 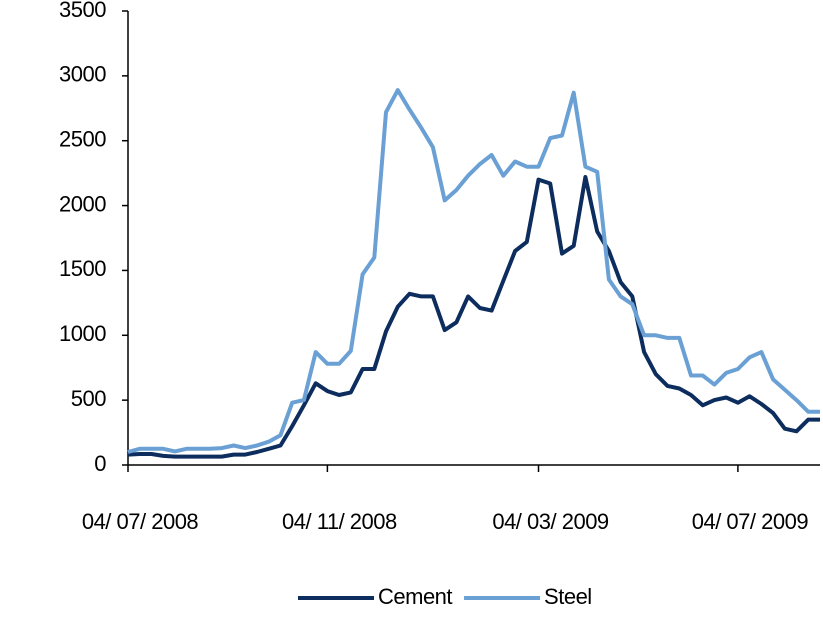 What do you see at coordinates (82, 203) in the screenshot?
I see `y-tick-label: 2000` at bounding box center [82, 203].